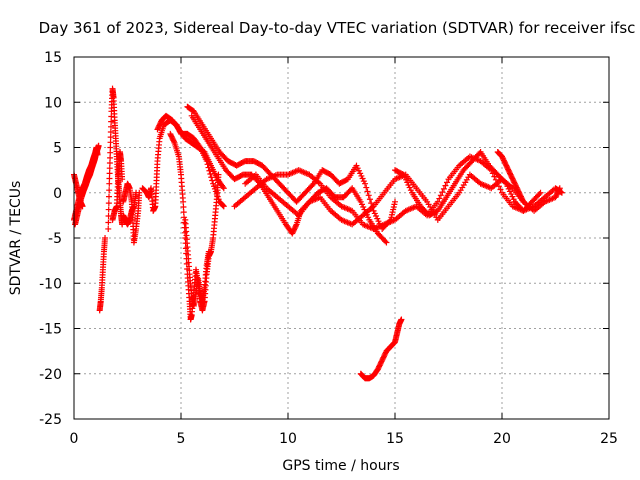 The height and width of the screenshot is (480, 640). I want to click on series-early-c, so click(78, 190).